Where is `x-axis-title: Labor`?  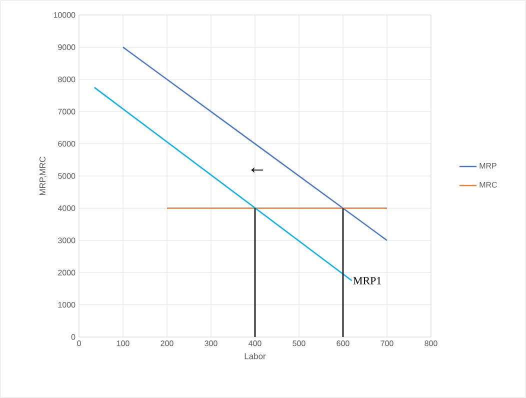 x-axis-title: Labor is located at coordinates (255, 356).